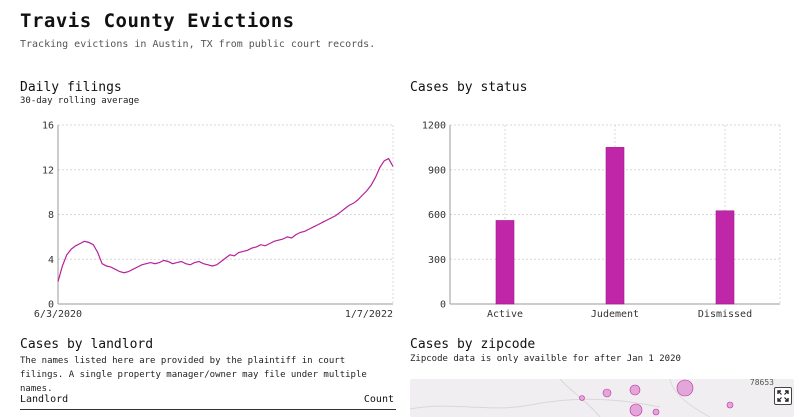  What do you see at coordinates (157, 21) in the screenshot?
I see `page-title: Travis County Evictions` at bounding box center [157, 21].